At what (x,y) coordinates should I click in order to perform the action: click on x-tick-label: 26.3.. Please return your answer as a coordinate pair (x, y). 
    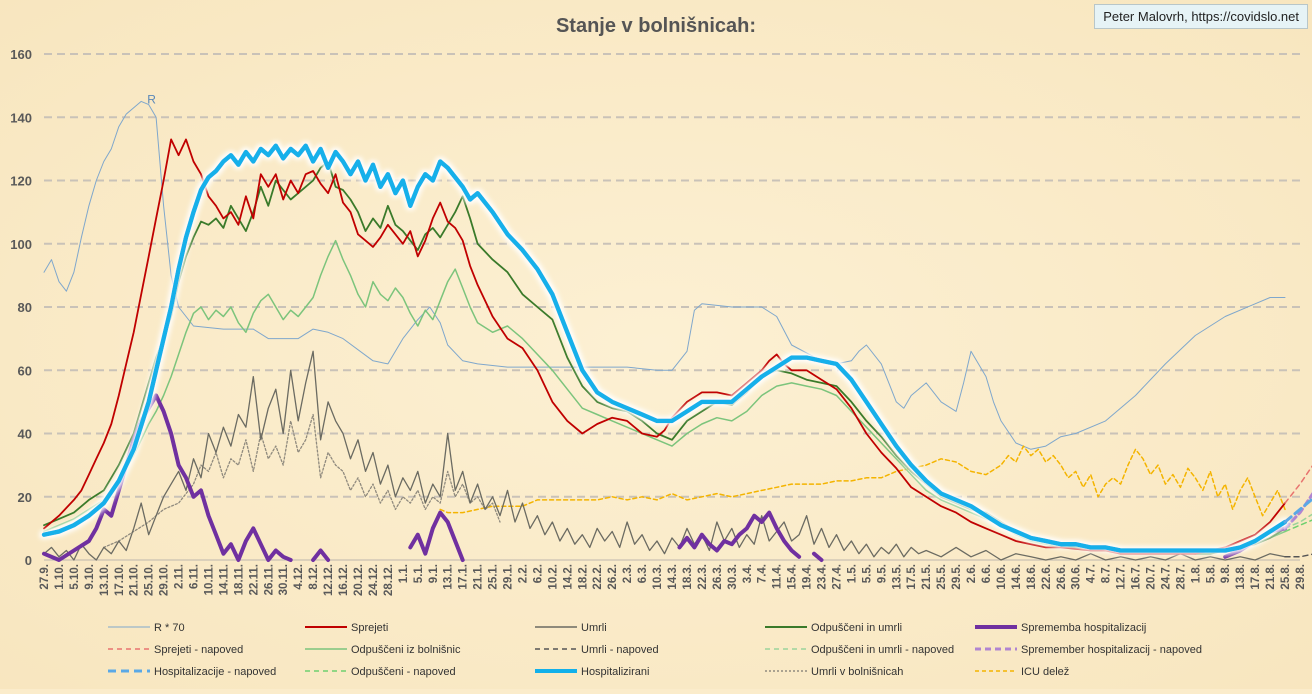
    Looking at the image, I should click on (718, 577).